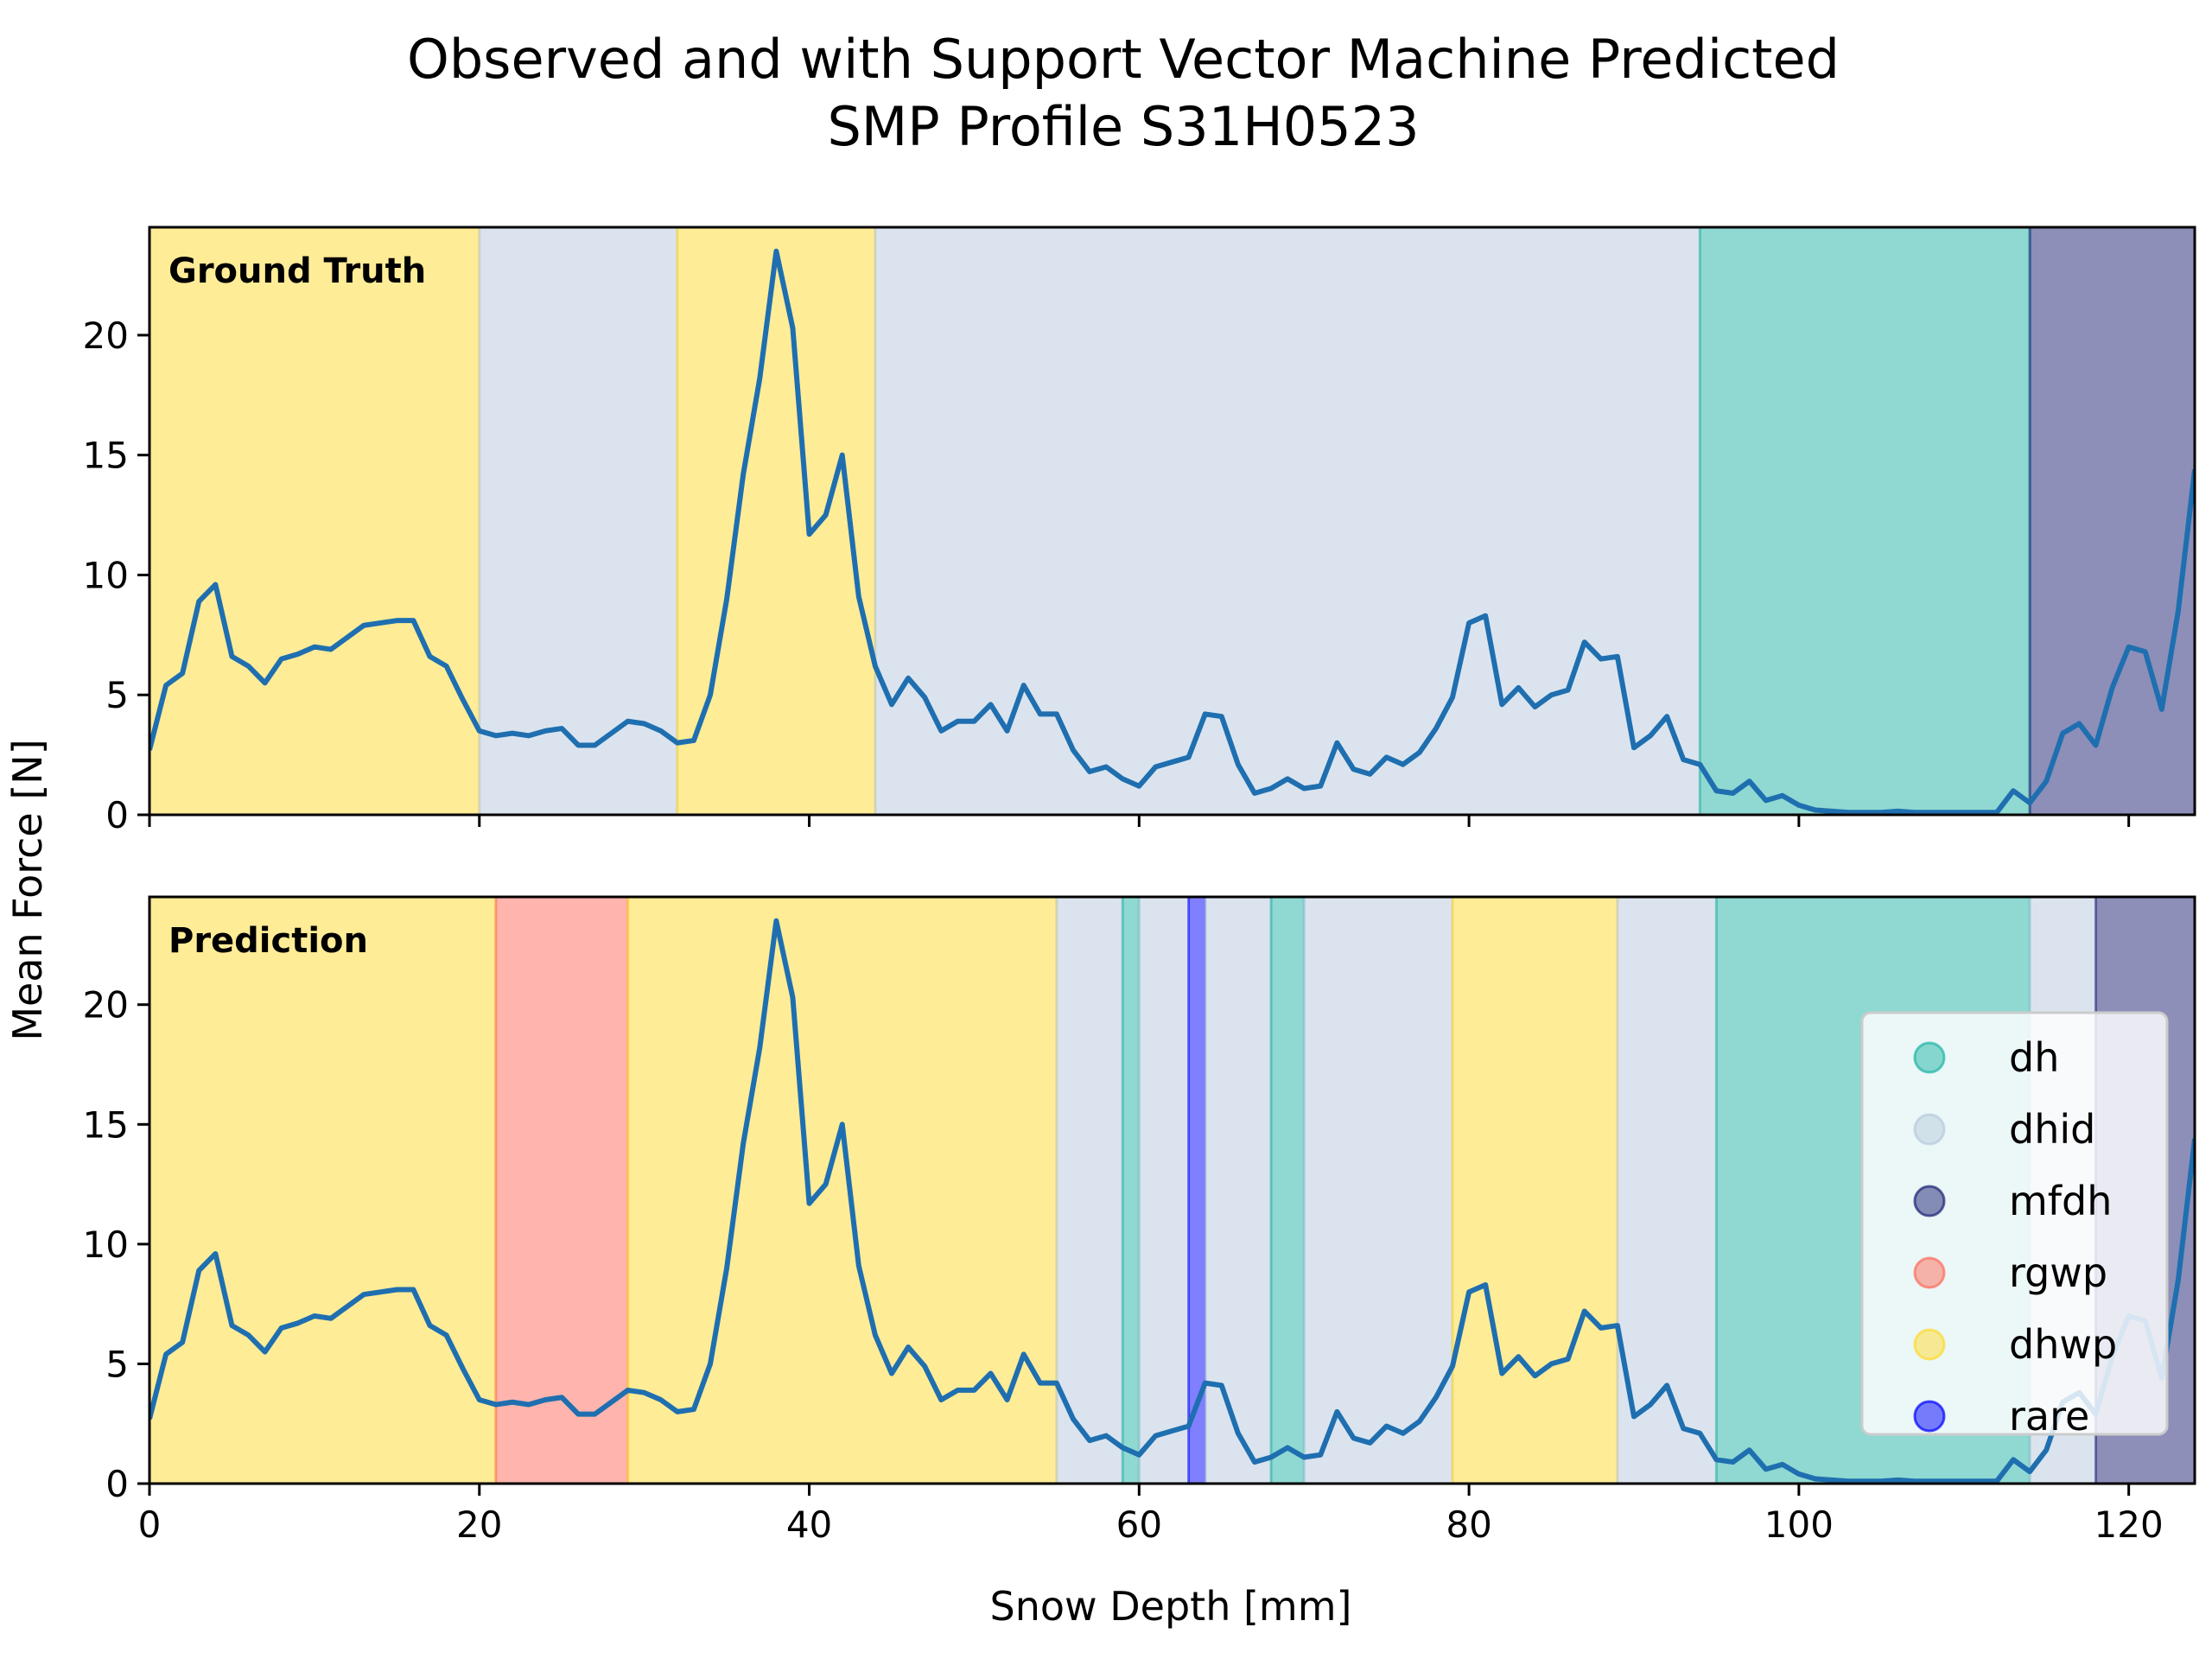 This screenshot has height=1659, width=2212. I want to click on legend-label-dhid: dhid, so click(2052, 1129).